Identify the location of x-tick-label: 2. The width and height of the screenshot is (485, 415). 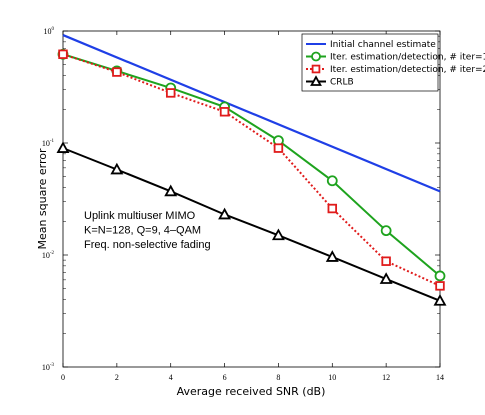
(117, 377).